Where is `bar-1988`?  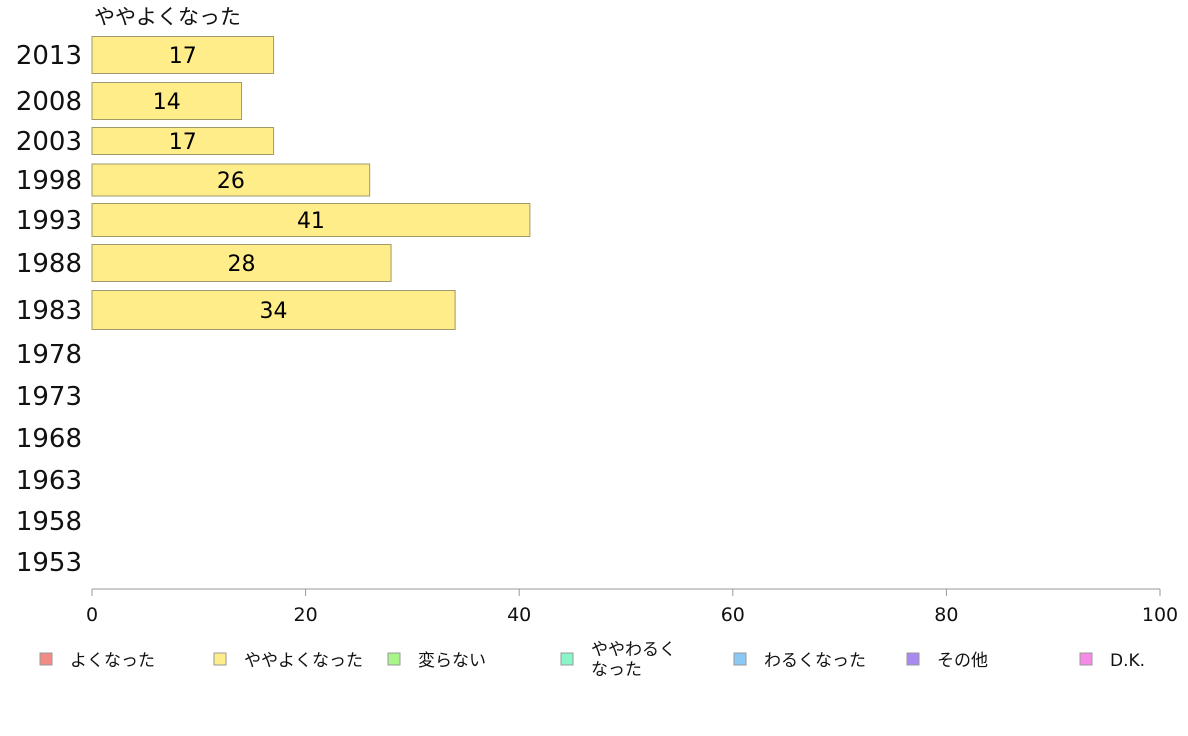
bar-1988 is located at coordinates (241, 263).